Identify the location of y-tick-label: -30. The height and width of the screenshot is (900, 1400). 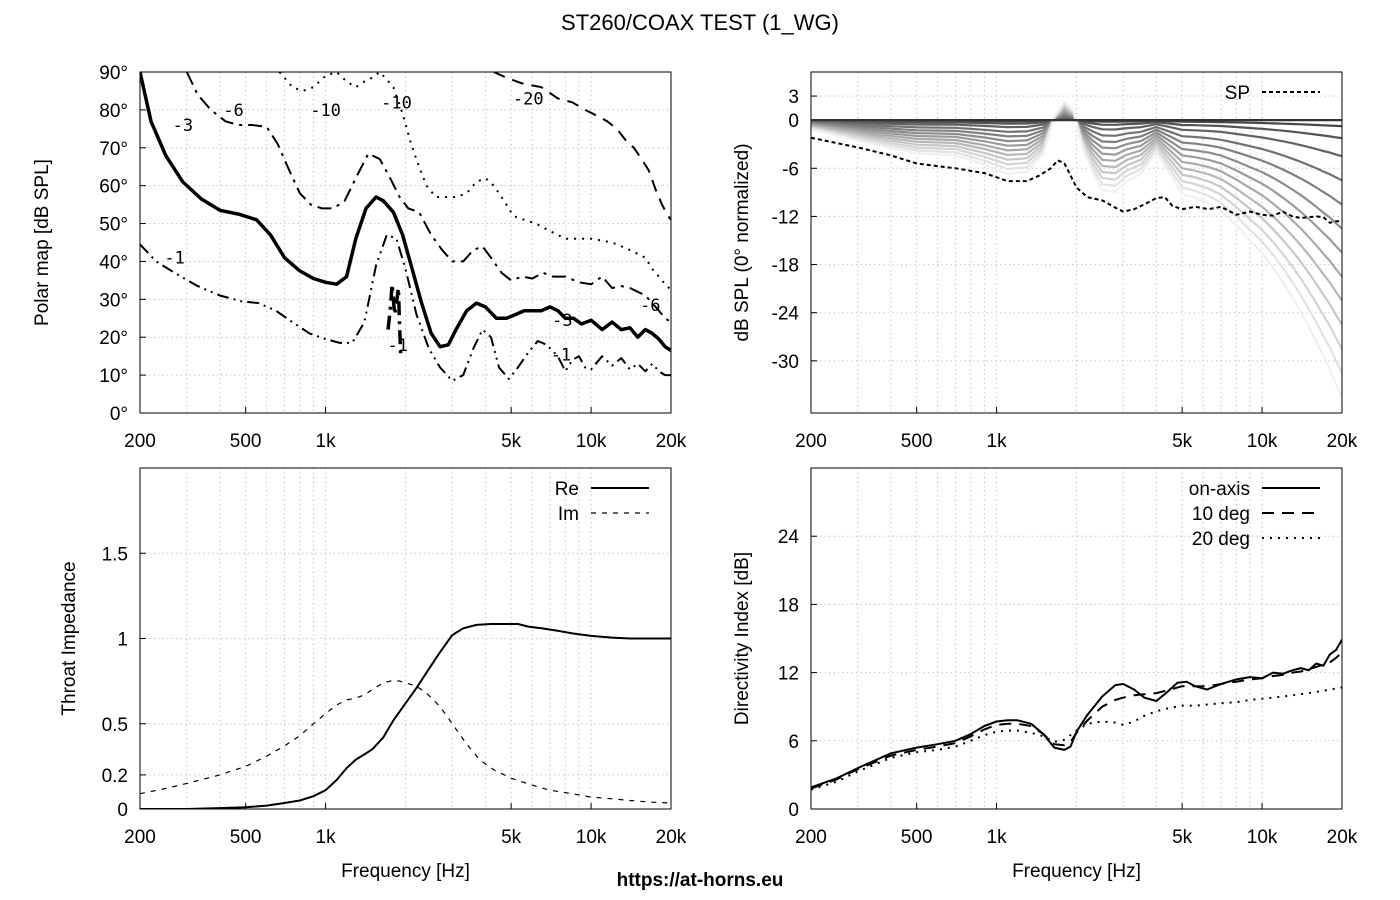
(785, 362).